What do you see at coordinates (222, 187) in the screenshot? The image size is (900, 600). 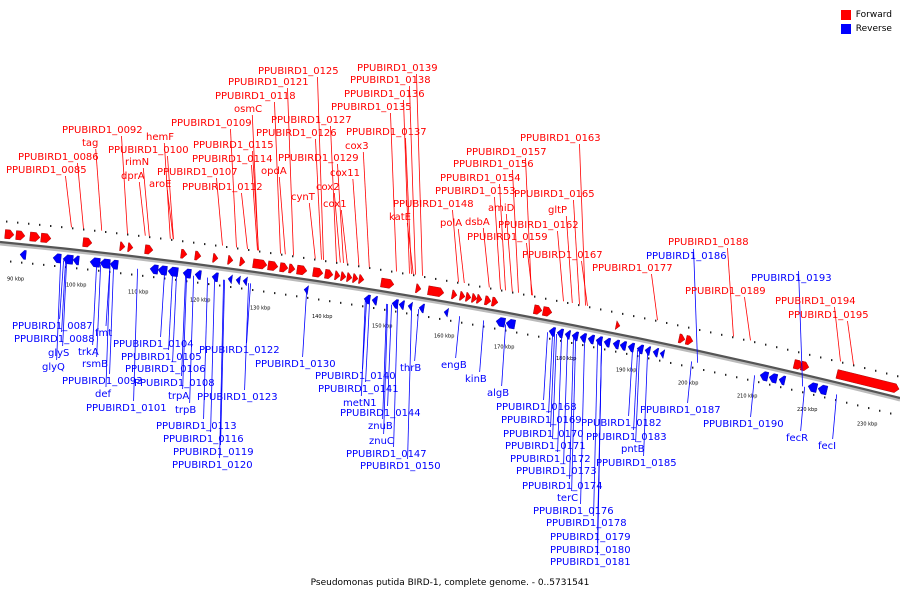 I see `forward-gene-label: PPUBIRD1_0112` at bounding box center [222, 187].